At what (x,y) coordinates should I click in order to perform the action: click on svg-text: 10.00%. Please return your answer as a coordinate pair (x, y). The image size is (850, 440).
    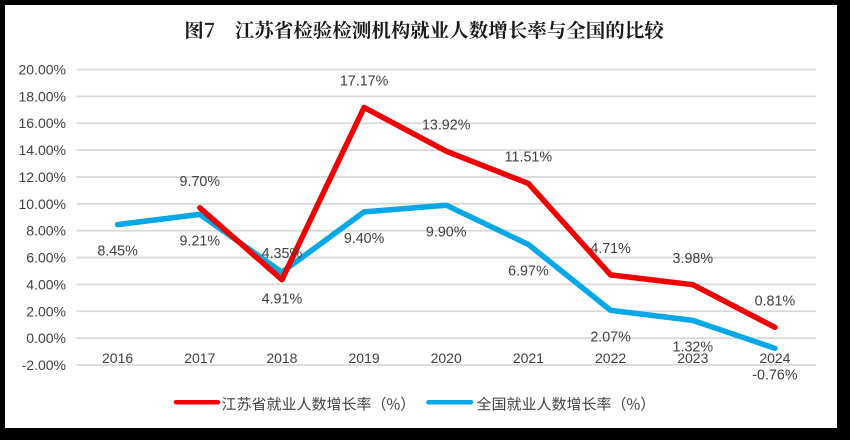
    Looking at the image, I should click on (42, 204).